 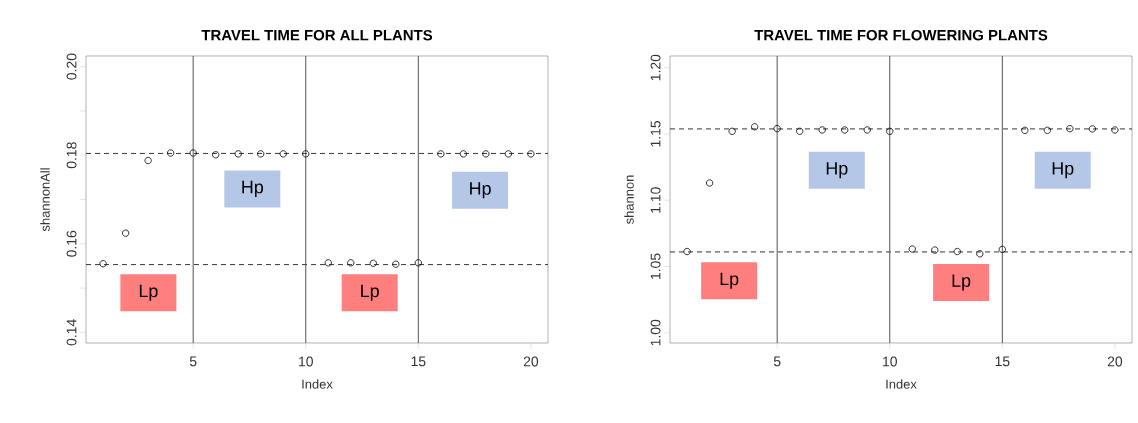 I want to click on chart-title: TRAVEL TIME FOR FLOWERING PLANTS, so click(x=901, y=35).